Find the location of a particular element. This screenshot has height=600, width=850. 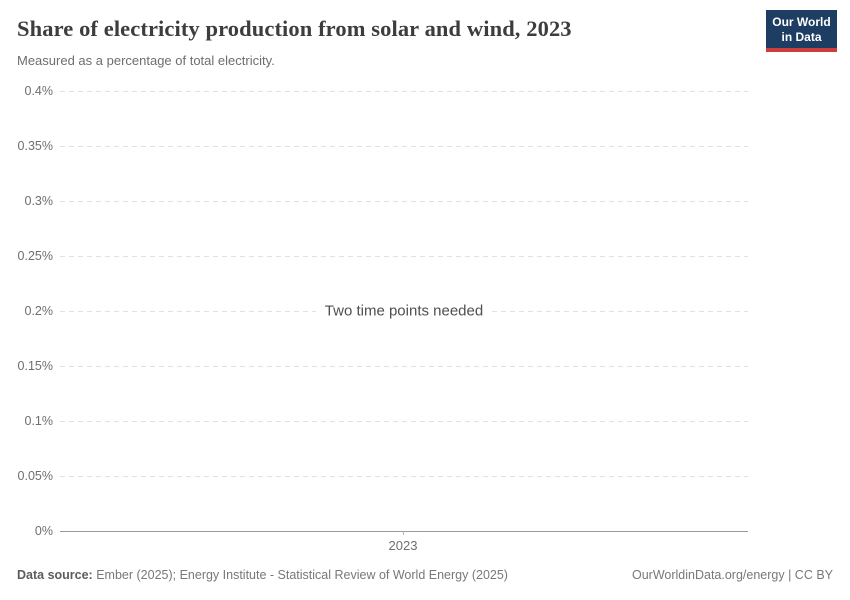

owid-logo: Our World in Data is located at coordinates (801, 31).